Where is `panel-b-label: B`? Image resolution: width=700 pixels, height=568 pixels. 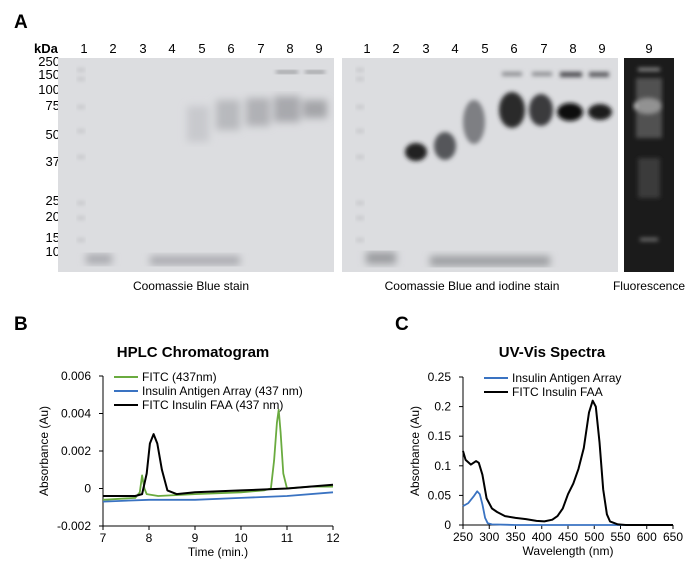
panel-b-label: B is located at coordinates (21, 324).